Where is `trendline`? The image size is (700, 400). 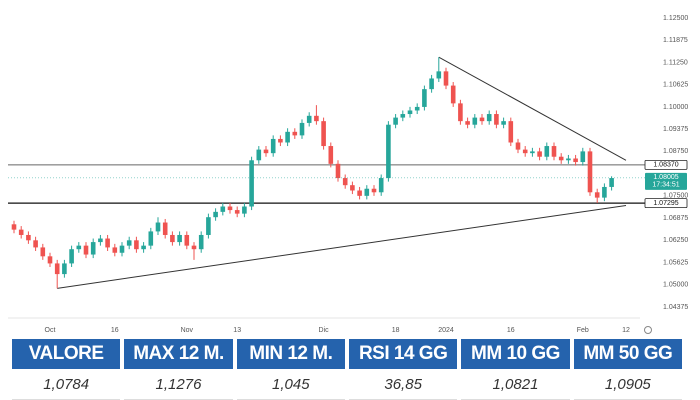 trendline is located at coordinates (532, 108).